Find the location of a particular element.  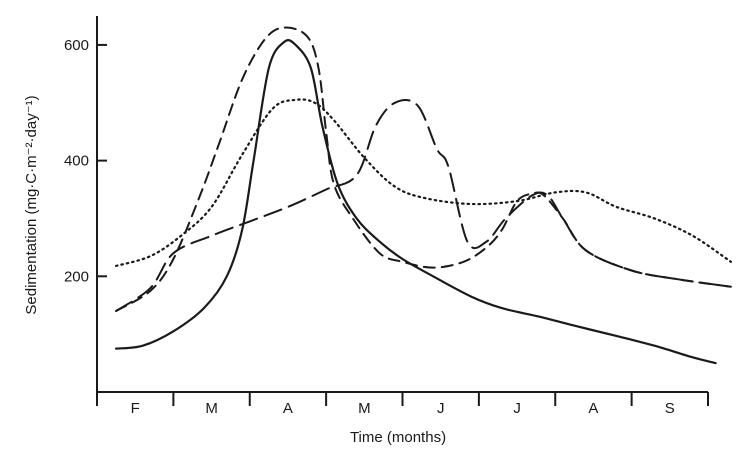

x-tick-label: S is located at coordinates (670, 408).